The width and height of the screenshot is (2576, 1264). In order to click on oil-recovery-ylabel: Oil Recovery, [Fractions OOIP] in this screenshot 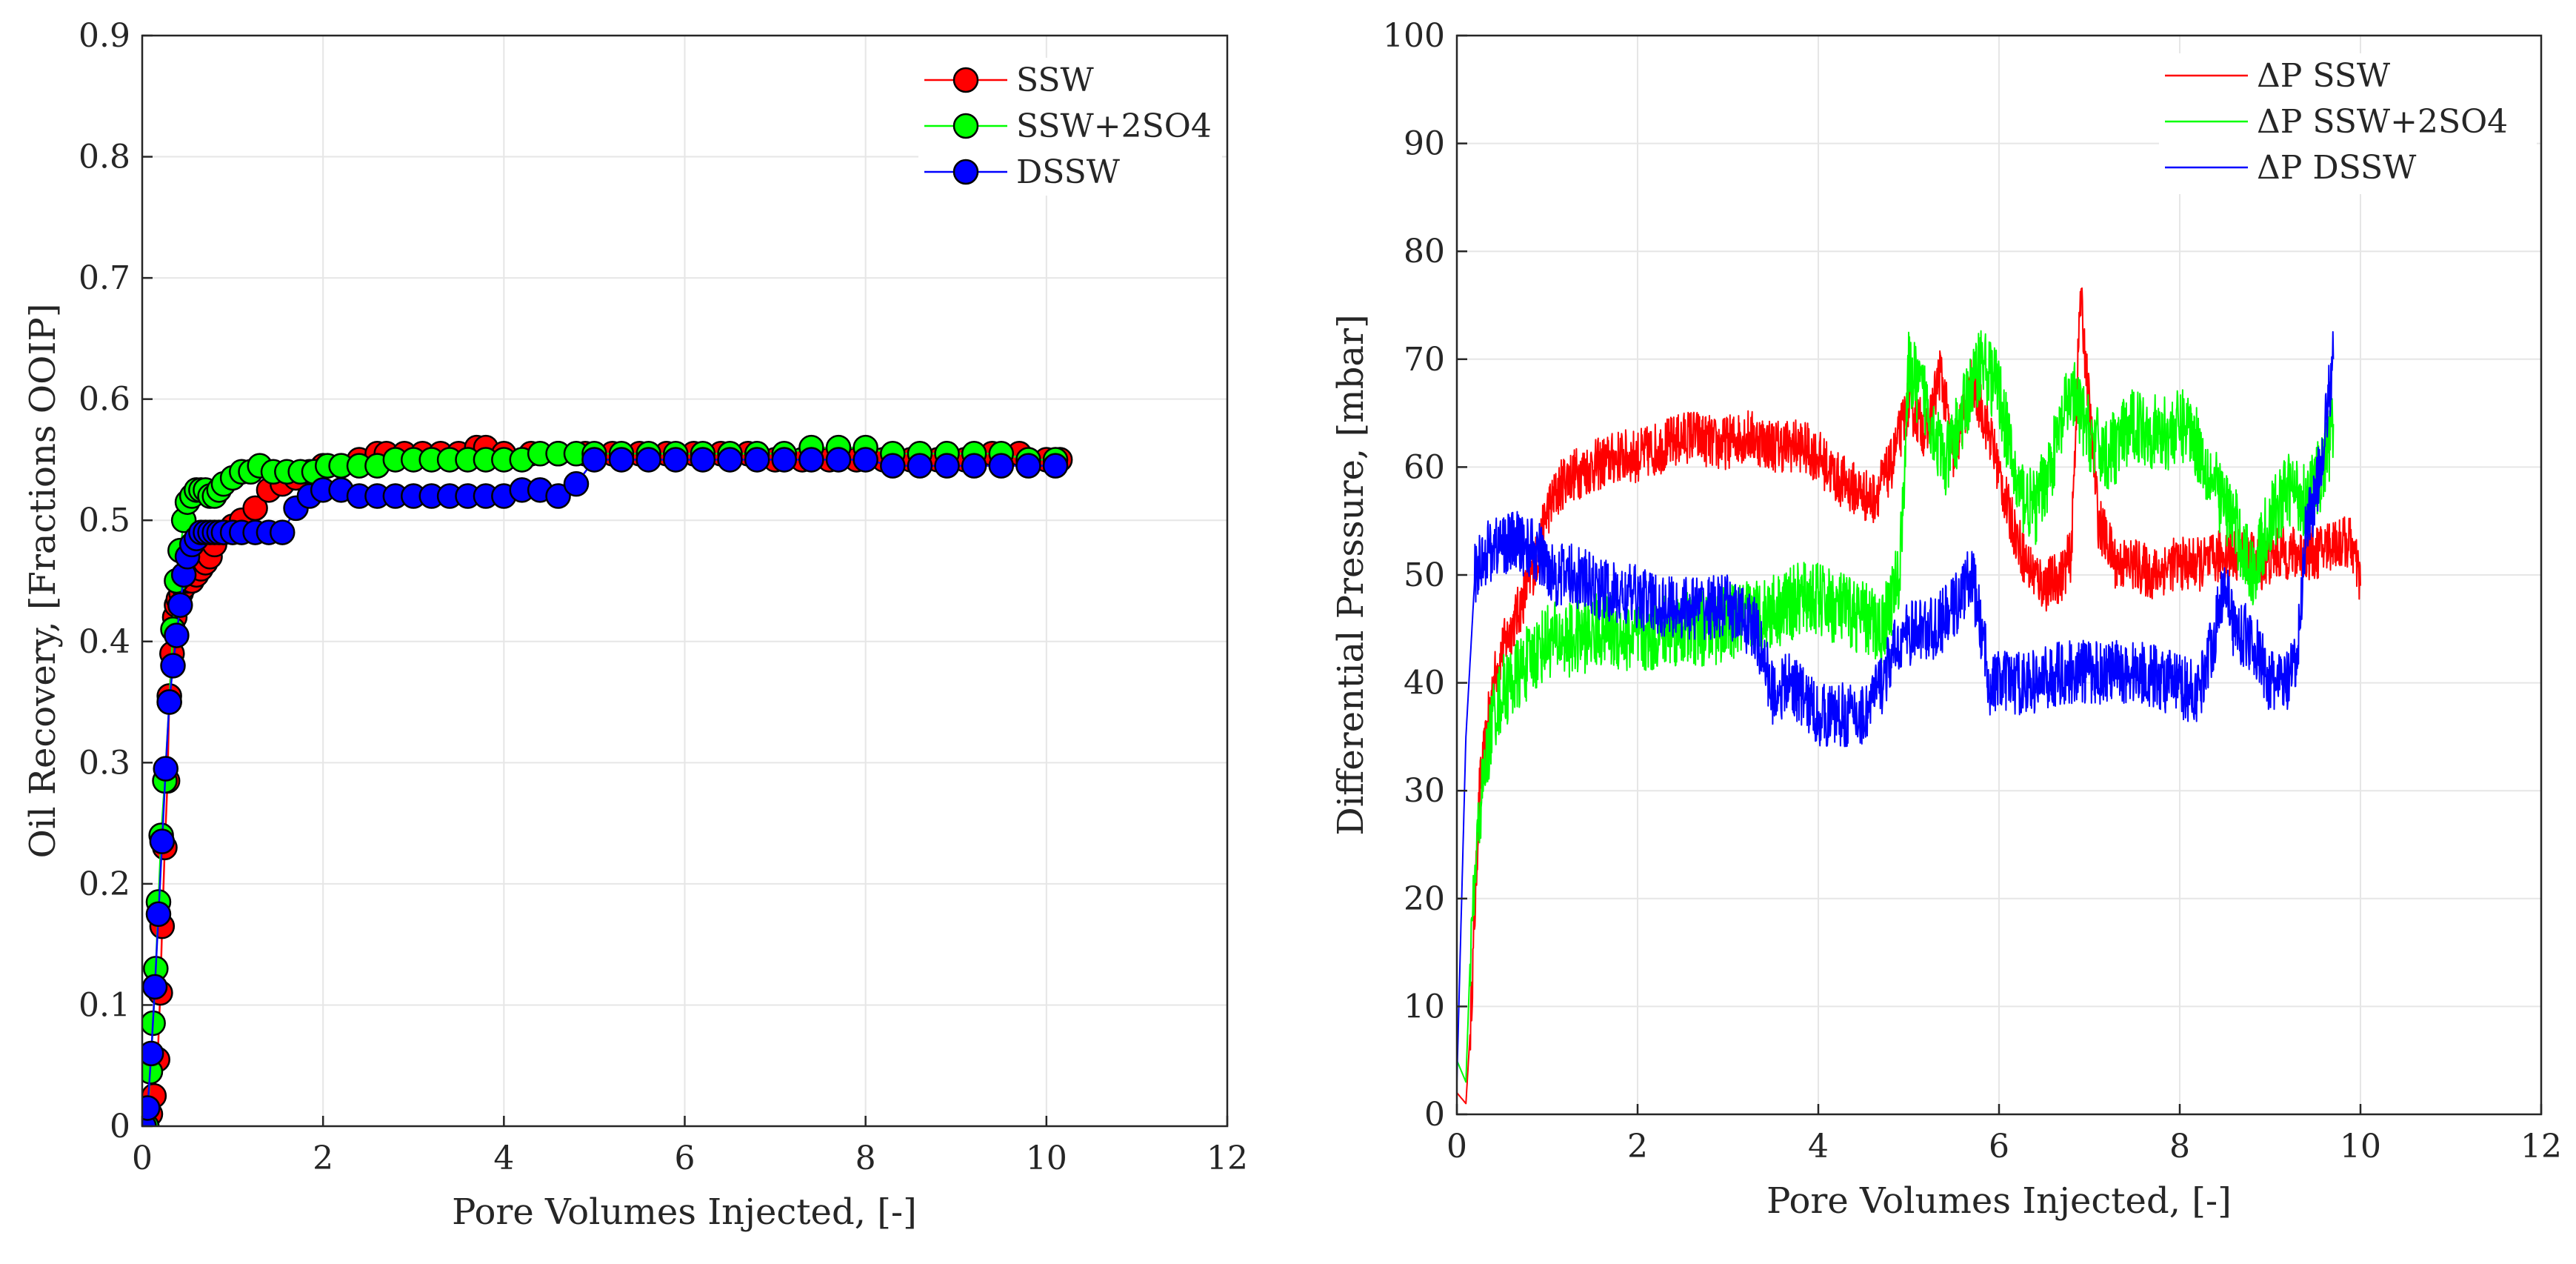, I will do `click(43, 582)`.